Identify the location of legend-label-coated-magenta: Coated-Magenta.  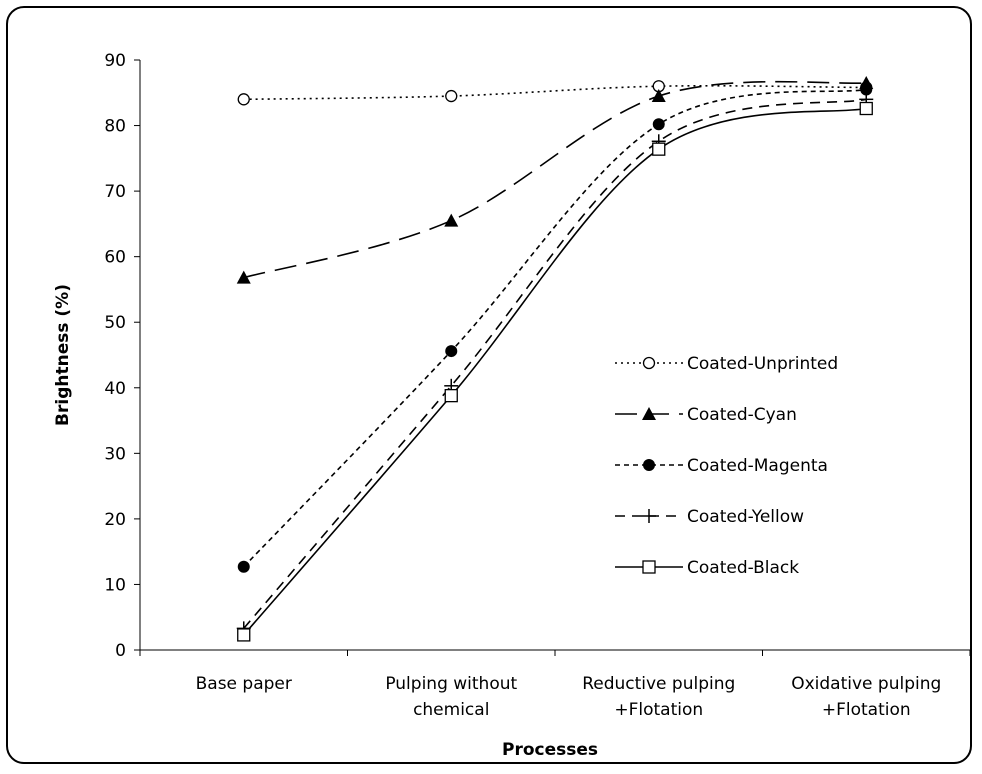
(757, 466).